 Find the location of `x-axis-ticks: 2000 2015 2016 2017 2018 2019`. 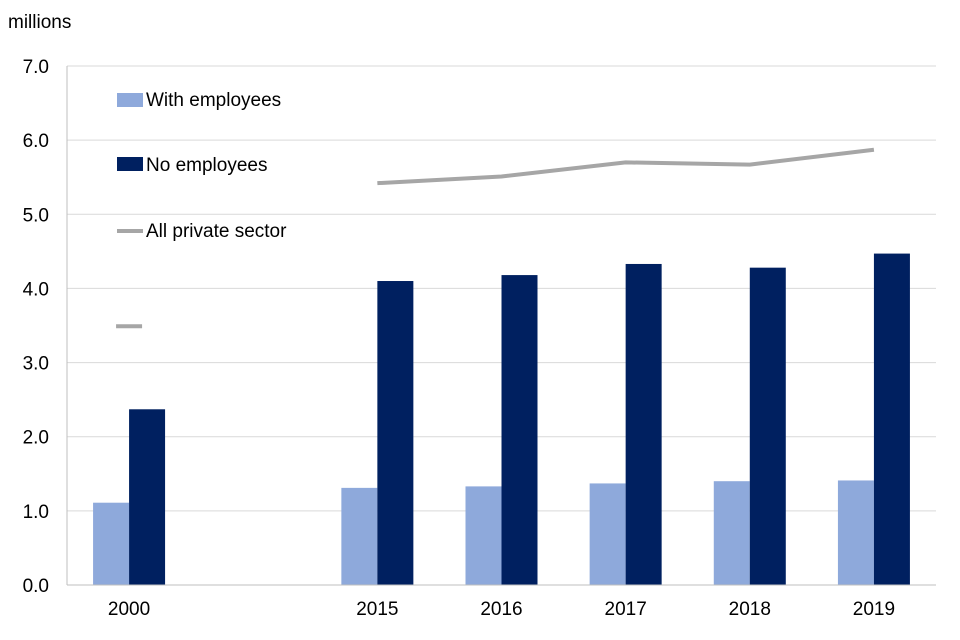

x-axis-ticks: 2000 2015 2016 2017 2018 2019 is located at coordinates (501, 609).